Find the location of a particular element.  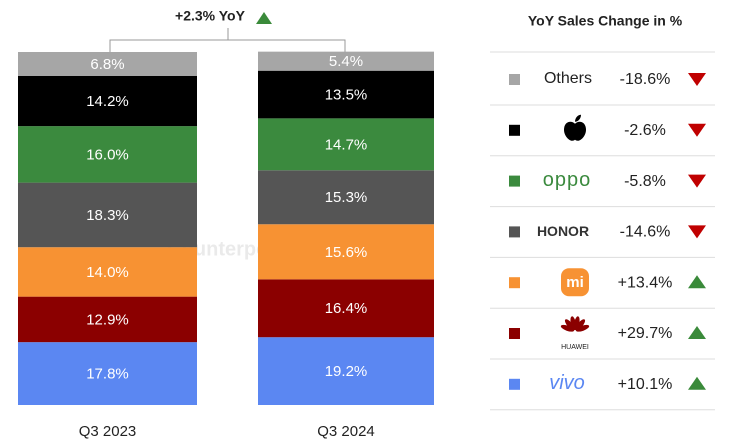

apple-logo-leaf is located at coordinates (578, 118).